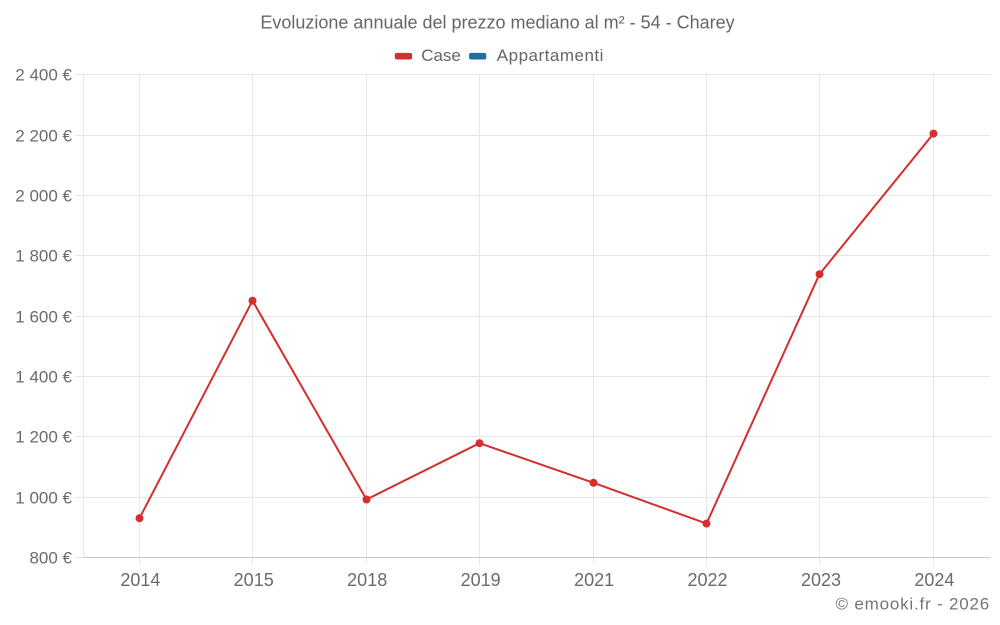 Image resolution: width=1000 pixels, height=625 pixels. What do you see at coordinates (43, 317) in the screenshot?
I see `svg-text: 1 600 €` at bounding box center [43, 317].